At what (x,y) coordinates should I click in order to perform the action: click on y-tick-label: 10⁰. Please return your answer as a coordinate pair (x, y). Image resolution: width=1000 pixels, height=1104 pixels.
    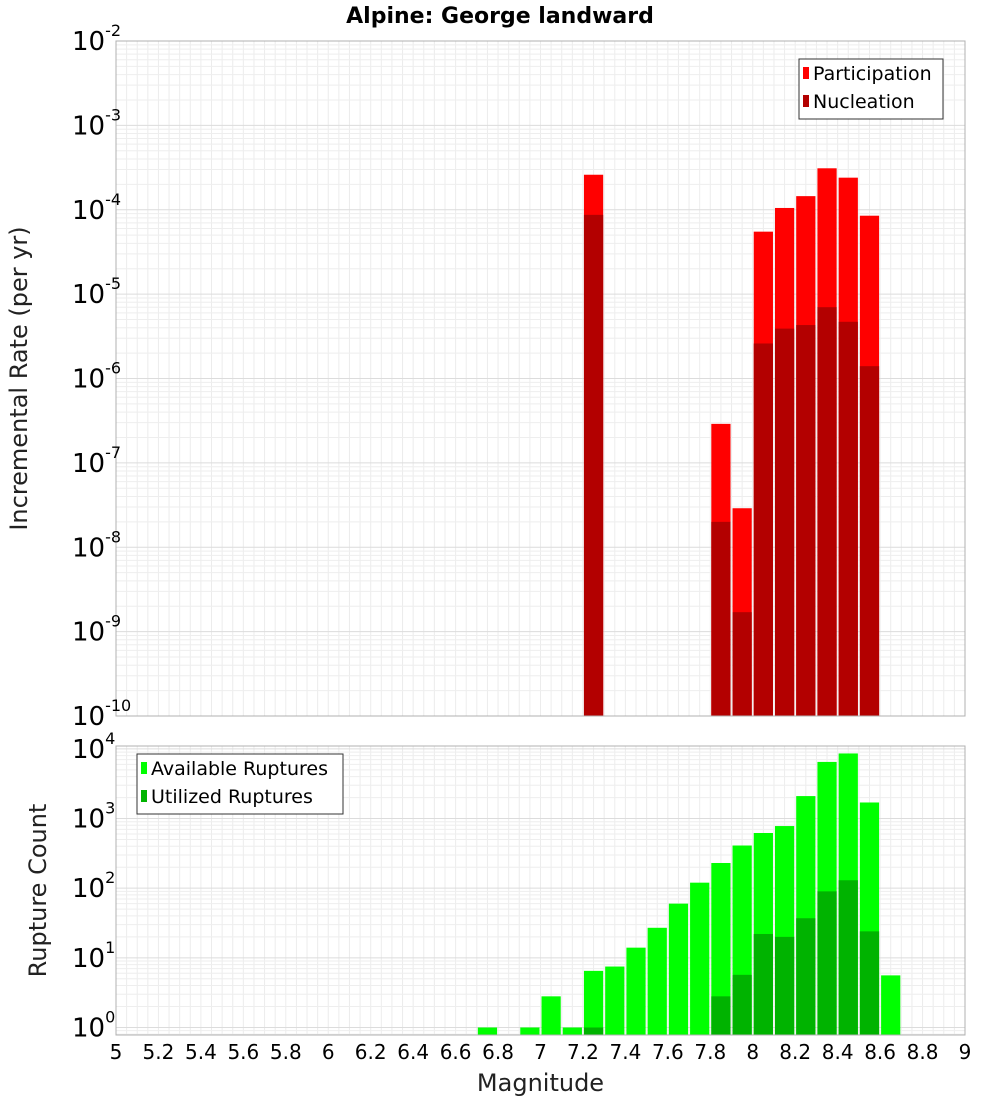
    Looking at the image, I should click on (93, 1025).